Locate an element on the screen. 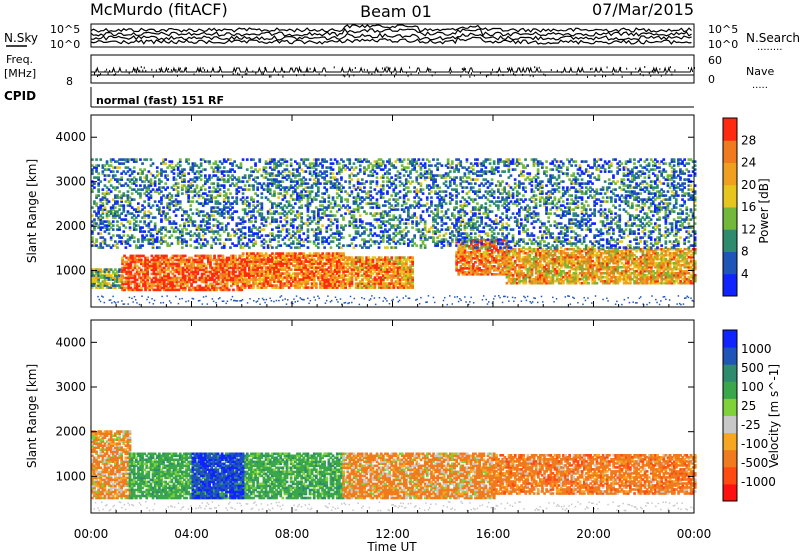 The width and height of the screenshot is (800, 554). nave-right-bottom: 0 is located at coordinates (711, 79).